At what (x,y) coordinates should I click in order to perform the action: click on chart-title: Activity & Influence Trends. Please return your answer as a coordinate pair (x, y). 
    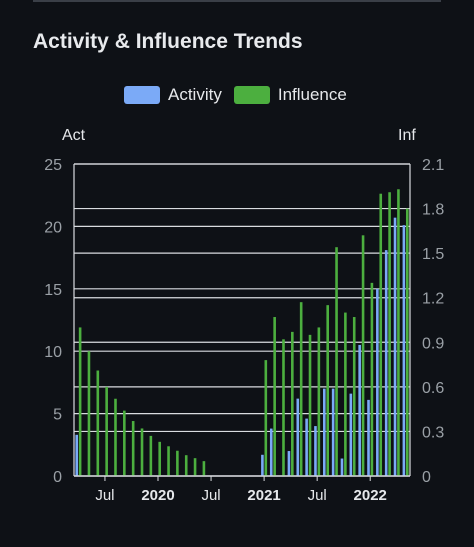
    Looking at the image, I should click on (168, 41).